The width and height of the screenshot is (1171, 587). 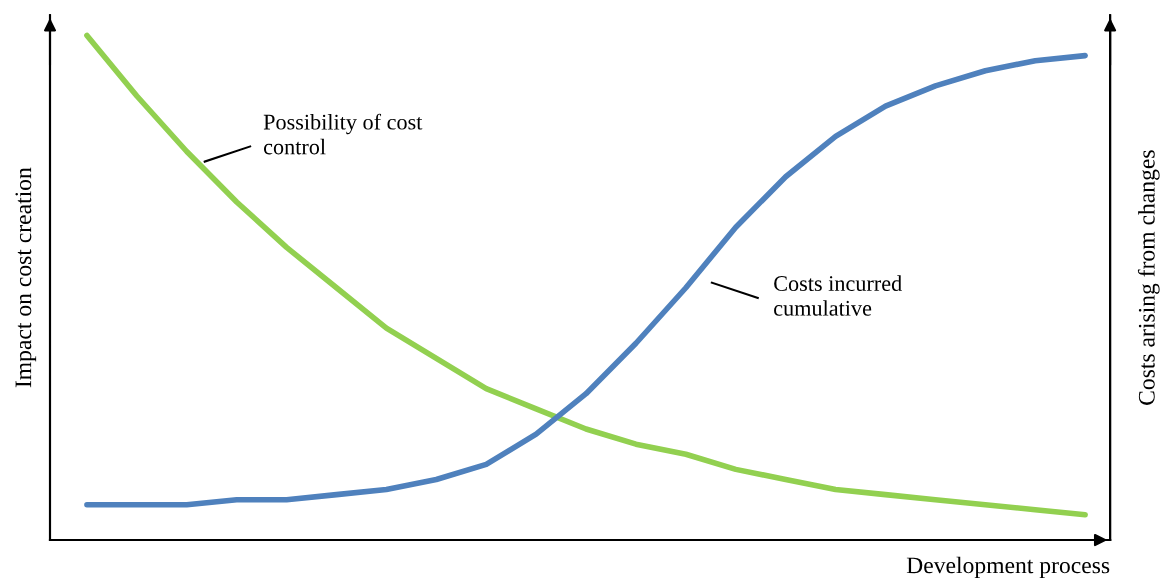 What do you see at coordinates (1148, 277) in the screenshot?
I see `y2-axis-title: Costs arising from changes` at bounding box center [1148, 277].